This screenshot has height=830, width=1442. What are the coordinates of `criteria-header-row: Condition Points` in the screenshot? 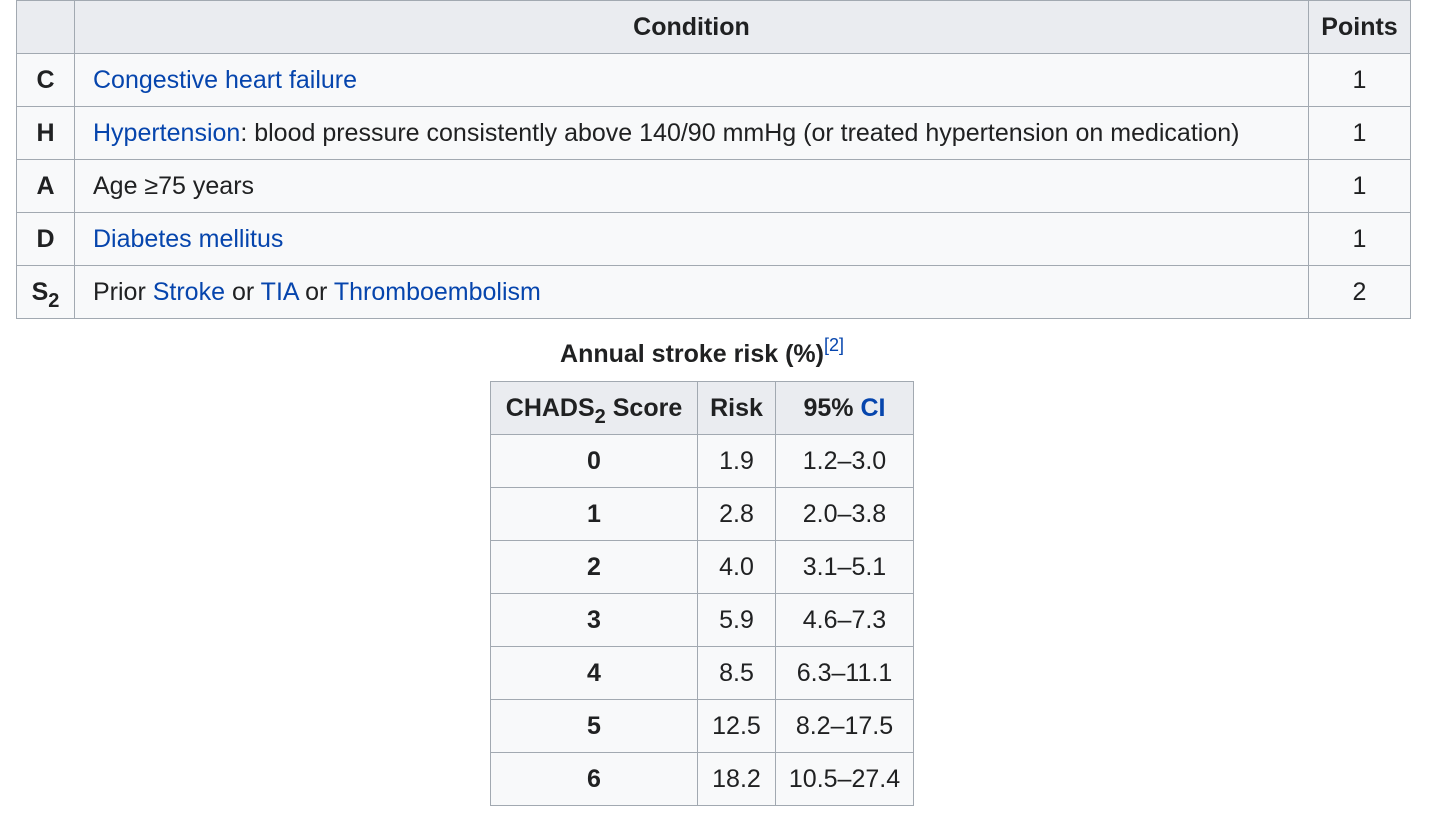 It's located at (713, 27).